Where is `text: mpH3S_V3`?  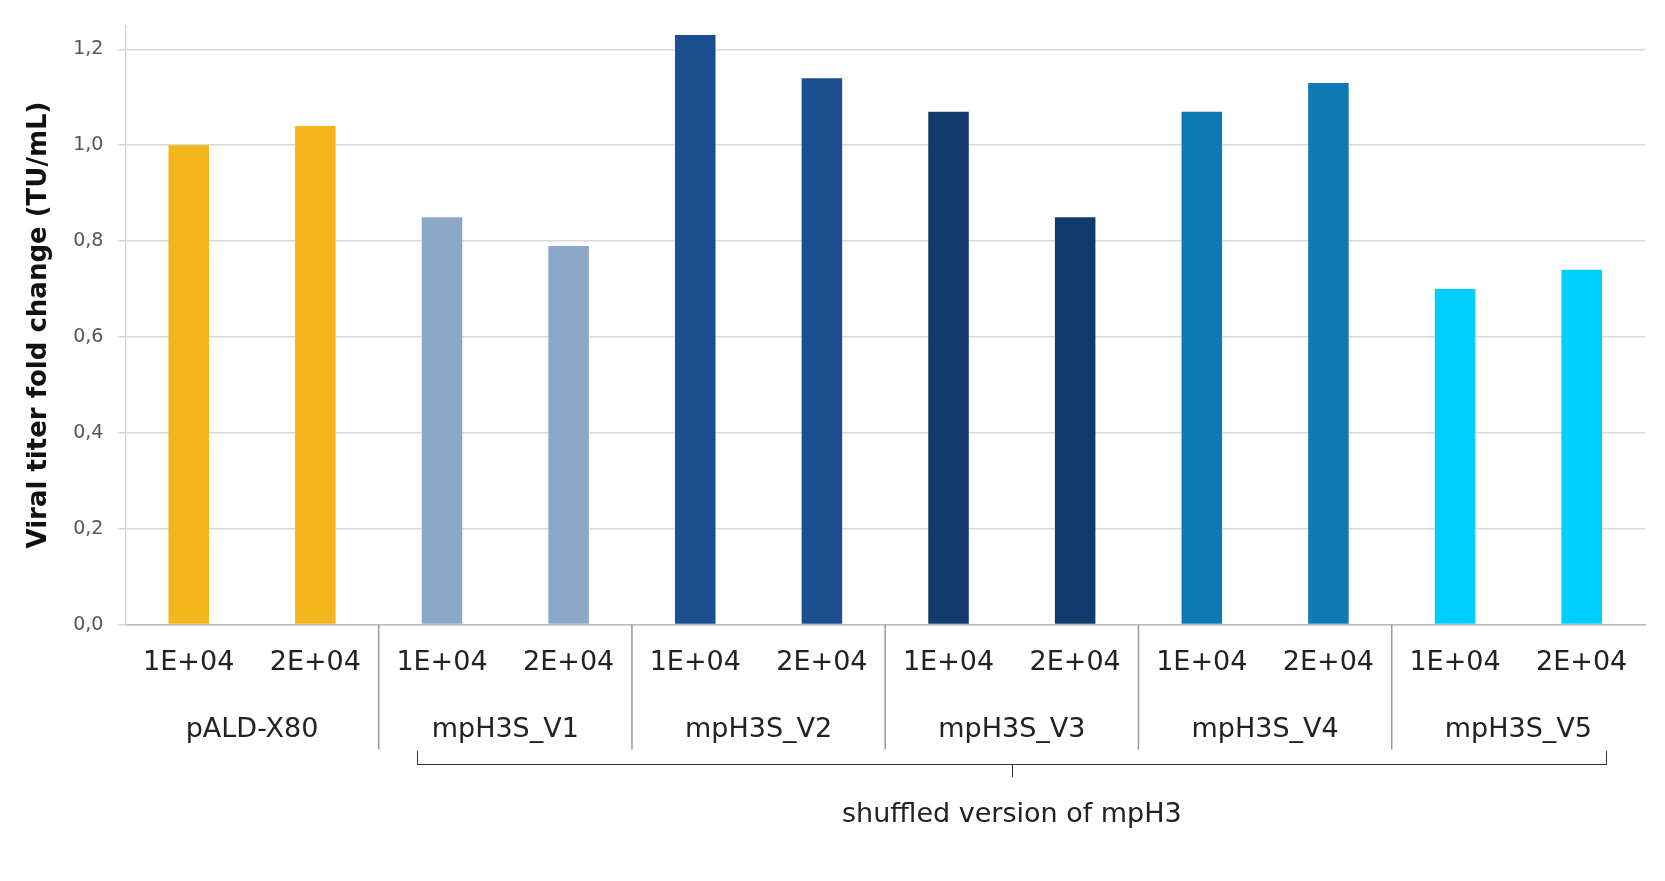
text: mpH3S_V3 is located at coordinates (1012, 727).